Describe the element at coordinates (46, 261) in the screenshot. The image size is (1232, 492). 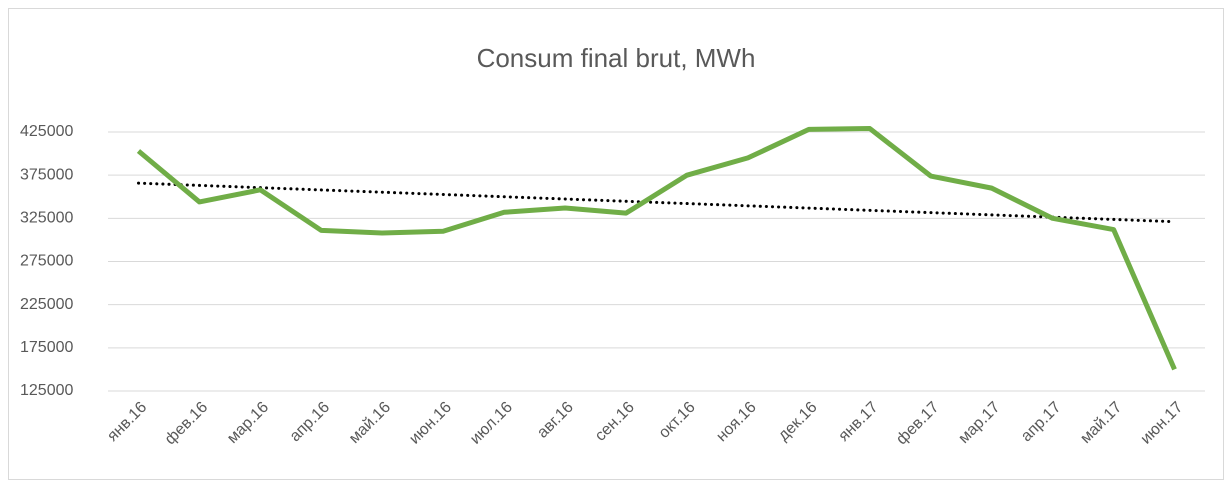
I see `y-tick-label: 275000` at that location.